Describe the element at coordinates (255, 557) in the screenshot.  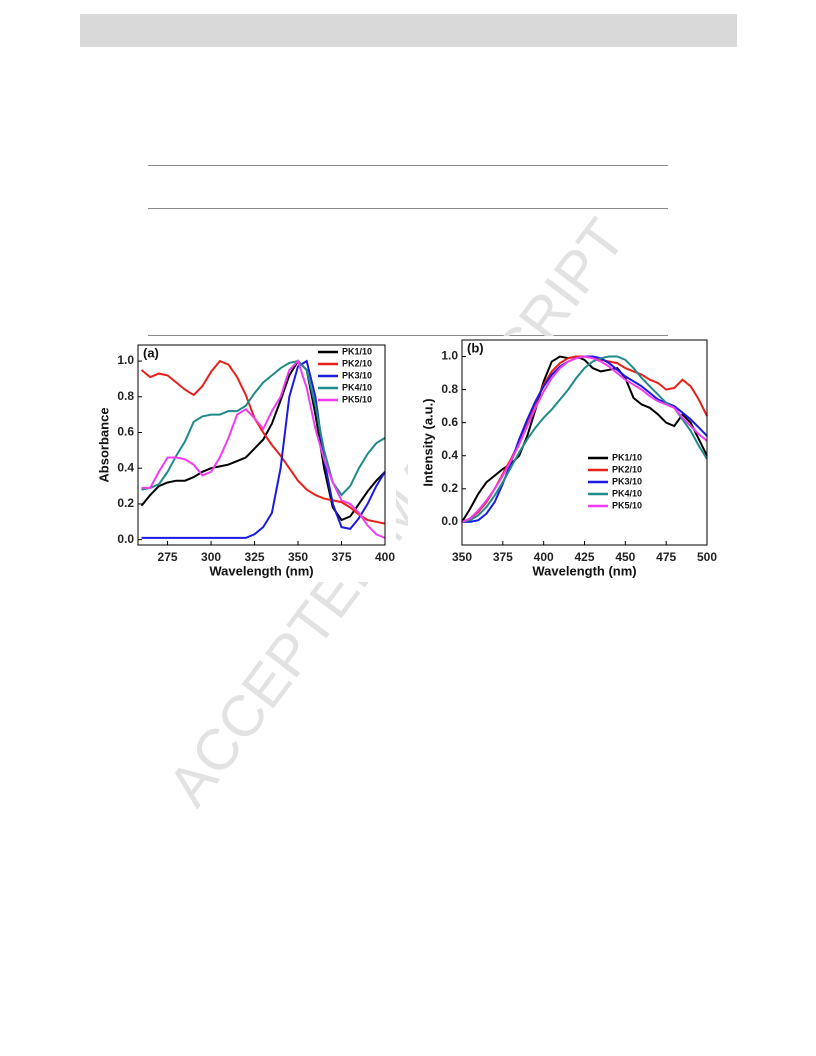
I see `x-tick-label: 325` at that location.